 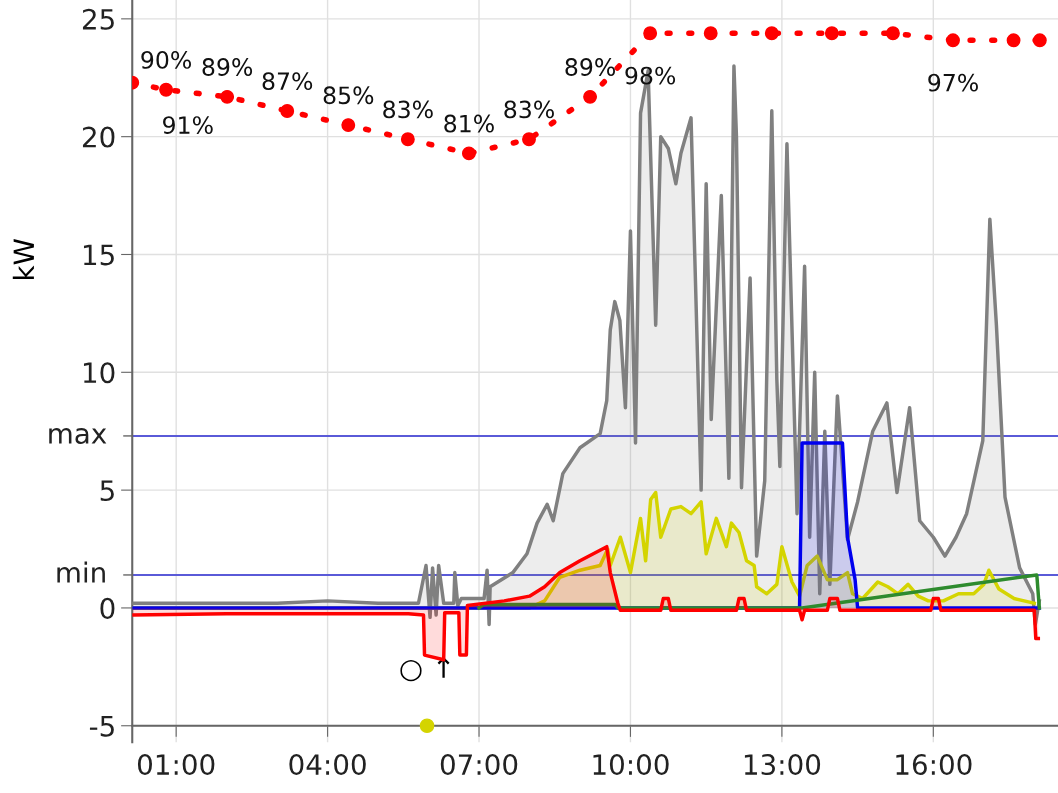 I want to click on y-tick-label: -5, so click(x=101, y=726).